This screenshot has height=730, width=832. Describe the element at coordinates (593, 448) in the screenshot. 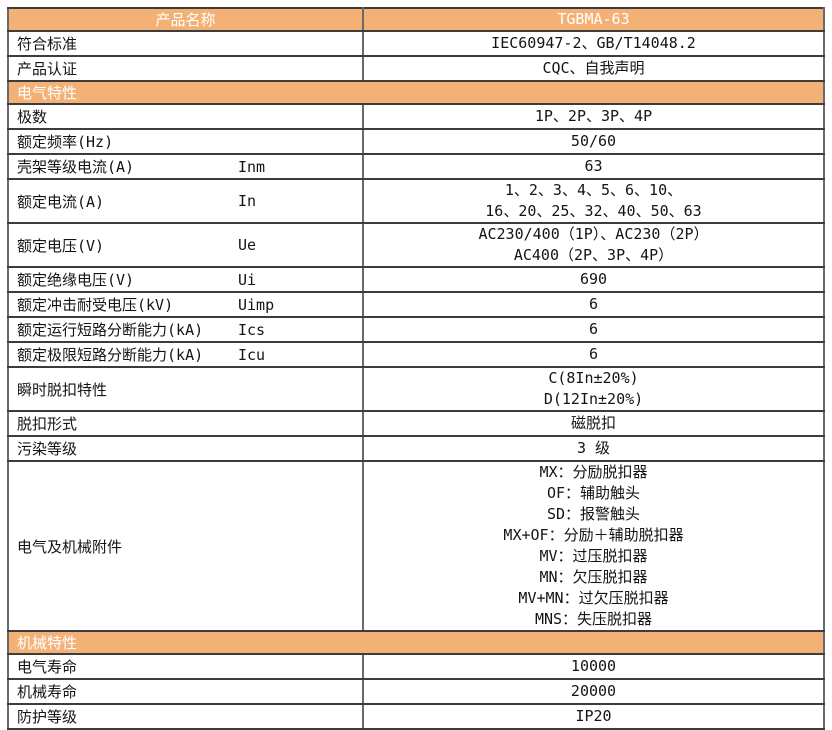

I see `value-line: 3 级` at that location.